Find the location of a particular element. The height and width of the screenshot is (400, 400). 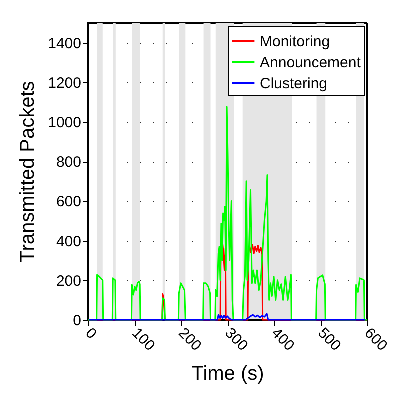

y-axis-title: Transmitted Packets is located at coordinates (28, 172).